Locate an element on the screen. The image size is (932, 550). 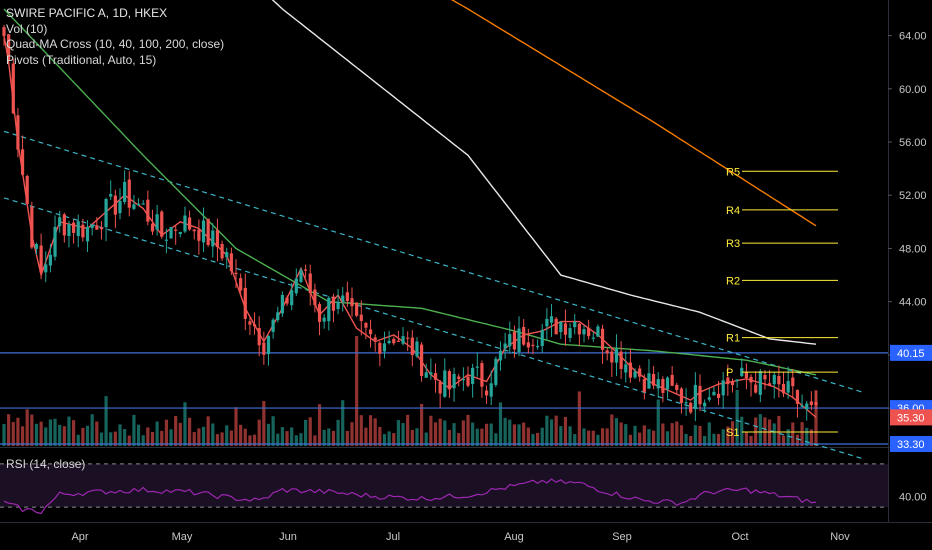
pivot-label: S1 is located at coordinates (732, 433).